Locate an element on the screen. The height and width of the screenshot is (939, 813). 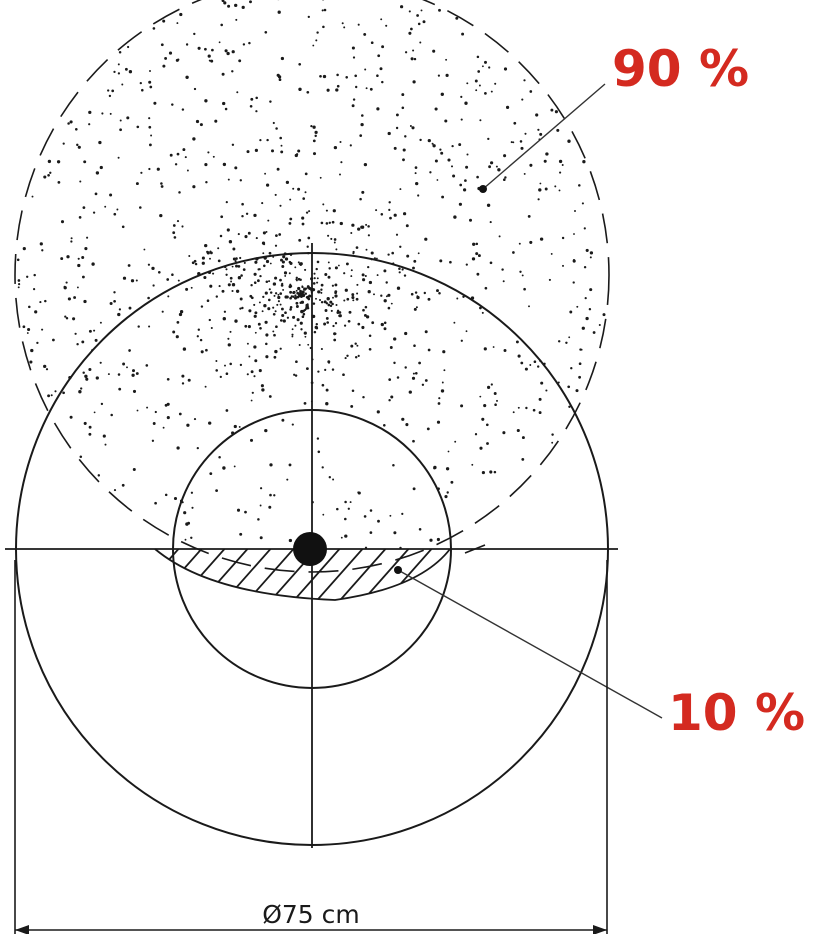
lower-leader-dot is located at coordinates (398, 570).